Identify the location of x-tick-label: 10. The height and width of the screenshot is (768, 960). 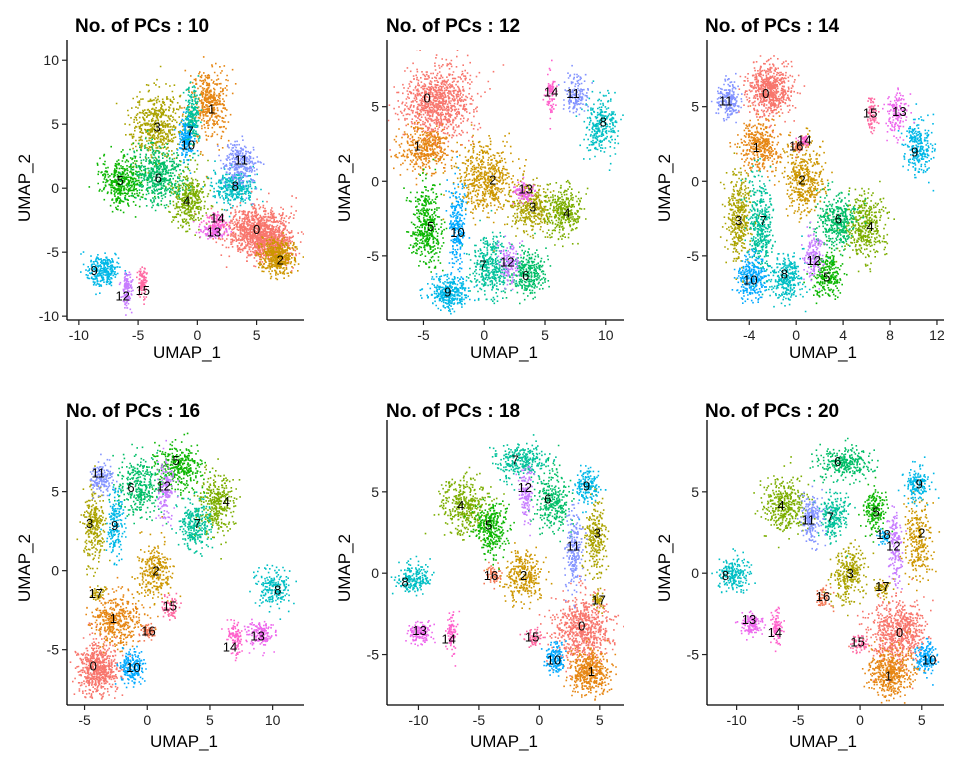
(273, 720).